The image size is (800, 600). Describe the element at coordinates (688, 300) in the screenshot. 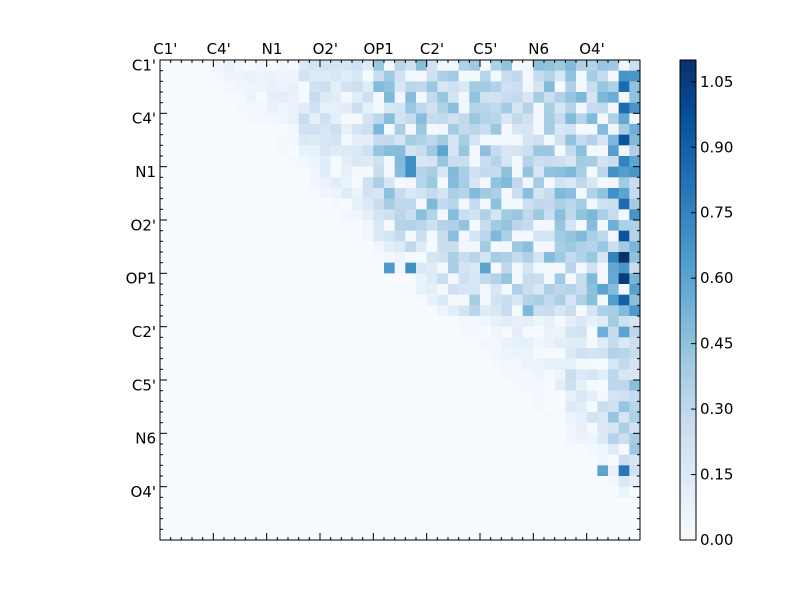

I see `colorbar` at that location.